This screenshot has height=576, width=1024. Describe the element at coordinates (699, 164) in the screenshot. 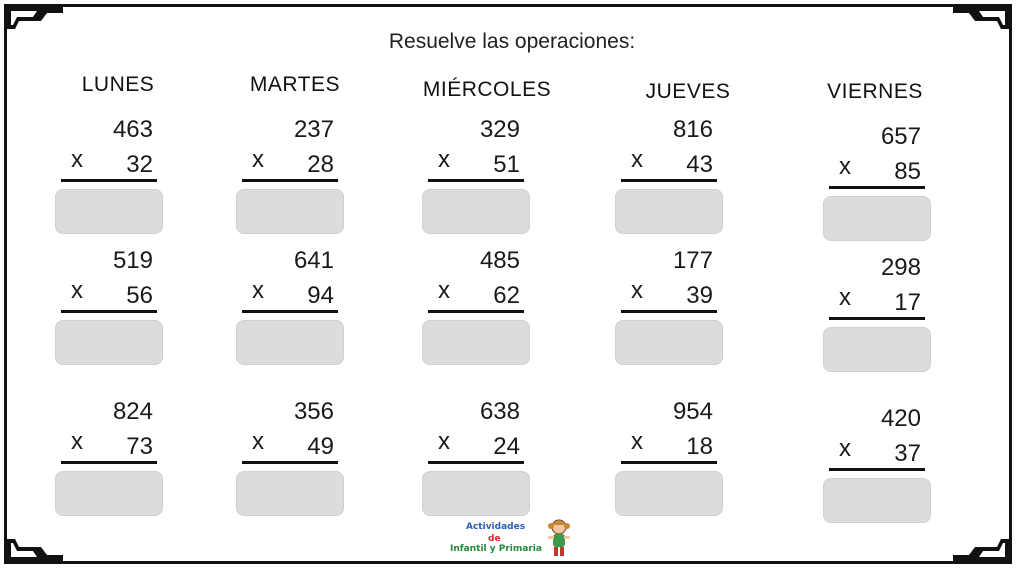

I see `multiplier: 43` at that location.